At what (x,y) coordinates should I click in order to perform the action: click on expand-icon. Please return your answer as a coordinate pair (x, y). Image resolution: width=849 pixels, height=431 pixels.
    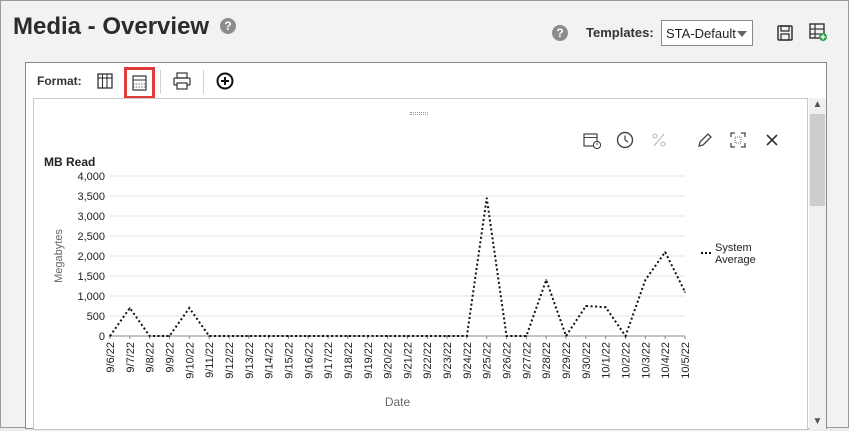
    Looking at the image, I should click on (738, 140).